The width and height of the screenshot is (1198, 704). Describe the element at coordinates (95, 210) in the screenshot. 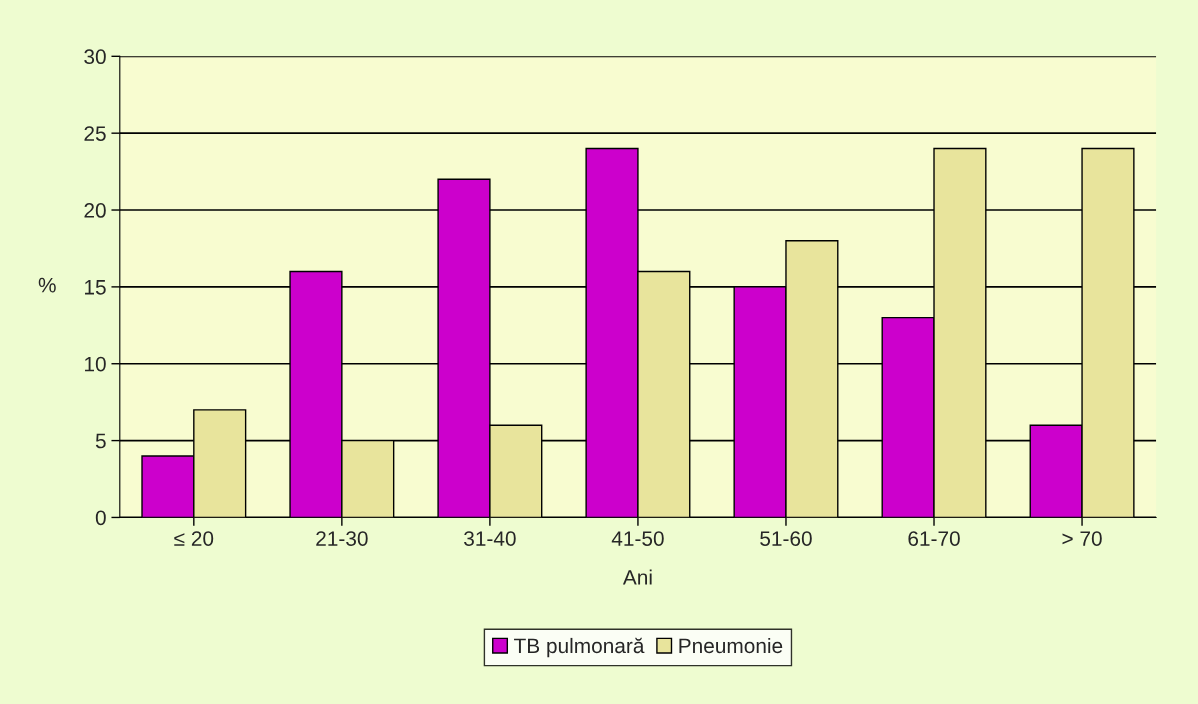

I see `y-tick-label: 20` at that location.